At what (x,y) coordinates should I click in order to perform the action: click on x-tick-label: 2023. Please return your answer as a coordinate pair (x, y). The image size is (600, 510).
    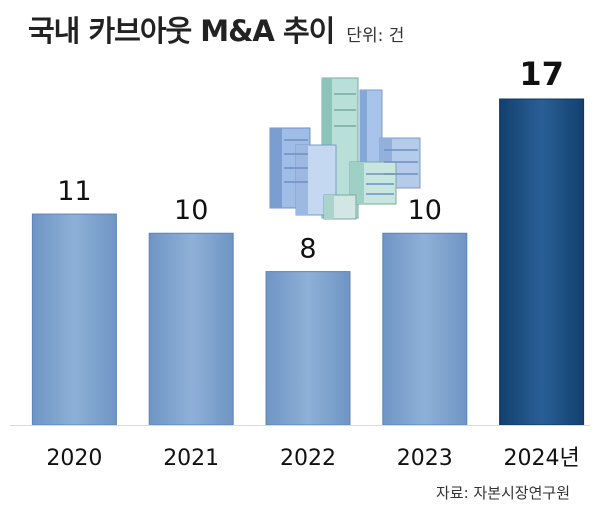
    Looking at the image, I should click on (425, 458).